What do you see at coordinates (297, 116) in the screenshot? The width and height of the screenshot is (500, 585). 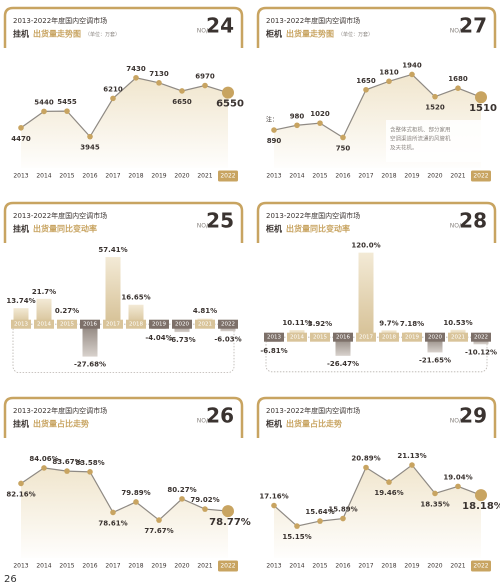 I see `value-label: 980` at bounding box center [297, 116].